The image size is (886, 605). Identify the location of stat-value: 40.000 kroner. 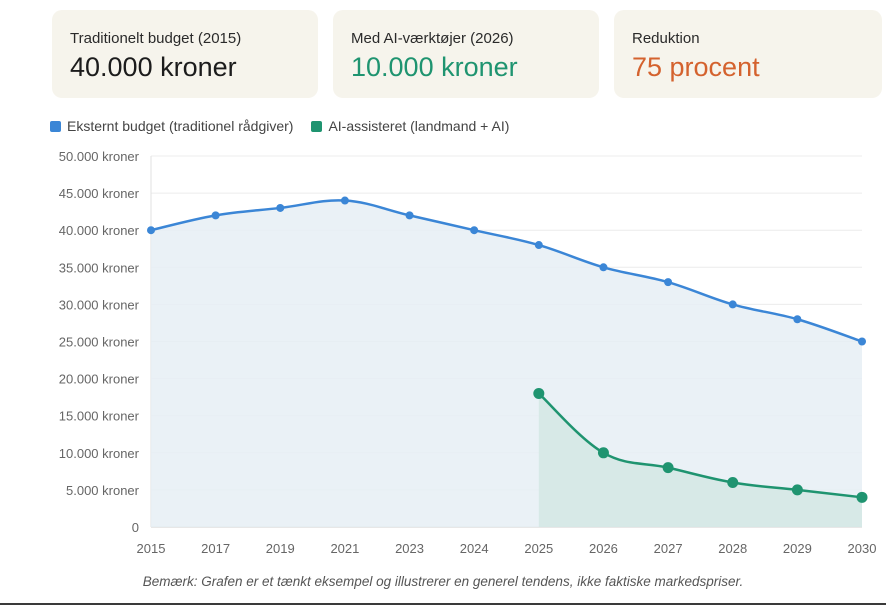
(153, 67).